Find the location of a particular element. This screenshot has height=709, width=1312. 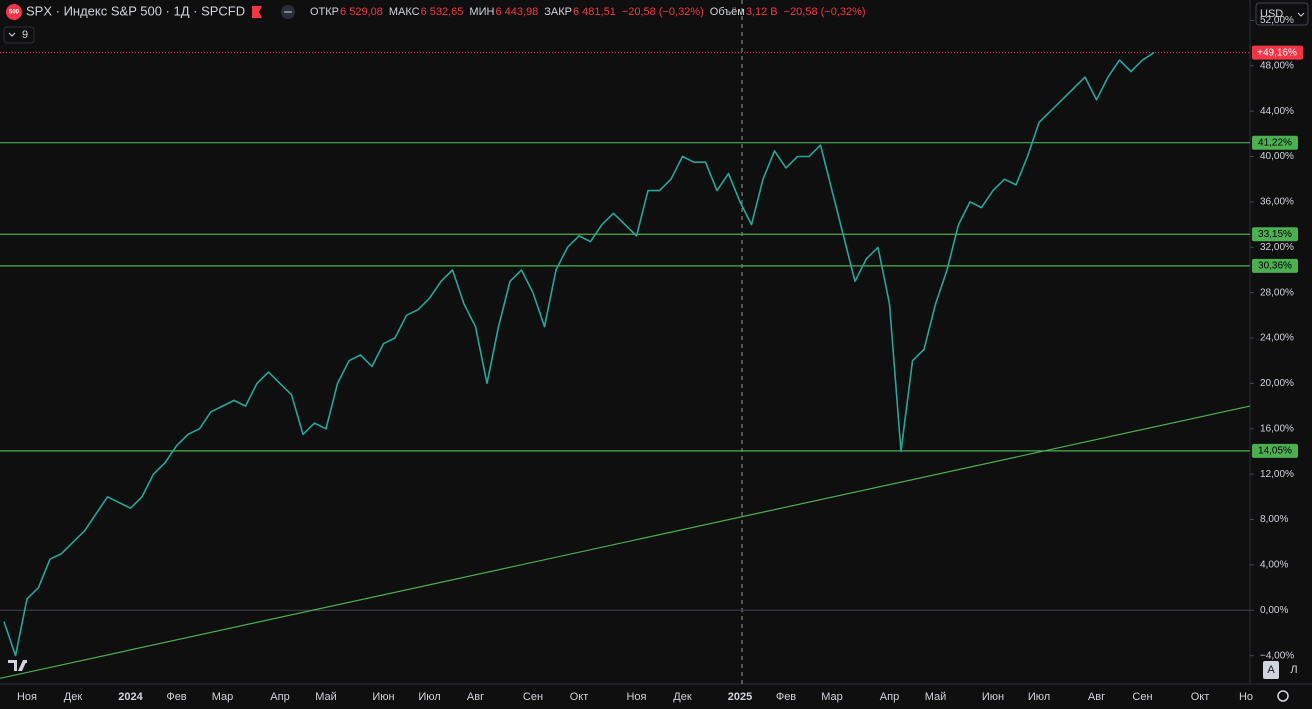

y-tick-label: 0,00% is located at coordinates (1274, 610).